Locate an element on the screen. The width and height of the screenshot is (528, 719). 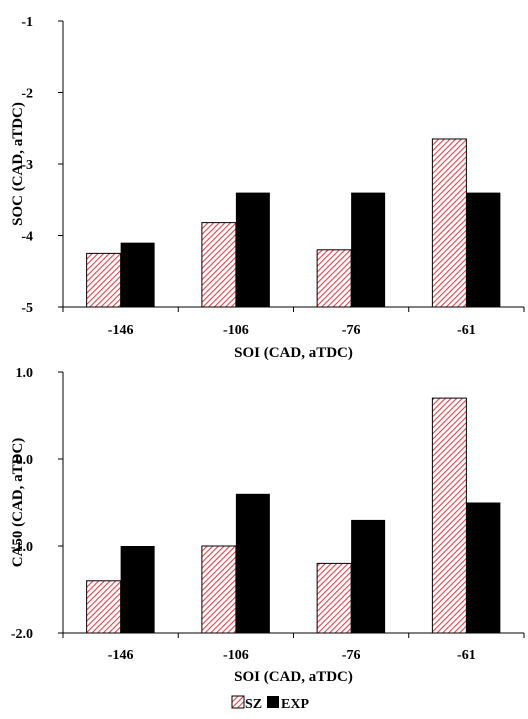
legend-swatch-exp is located at coordinates (273, 702).